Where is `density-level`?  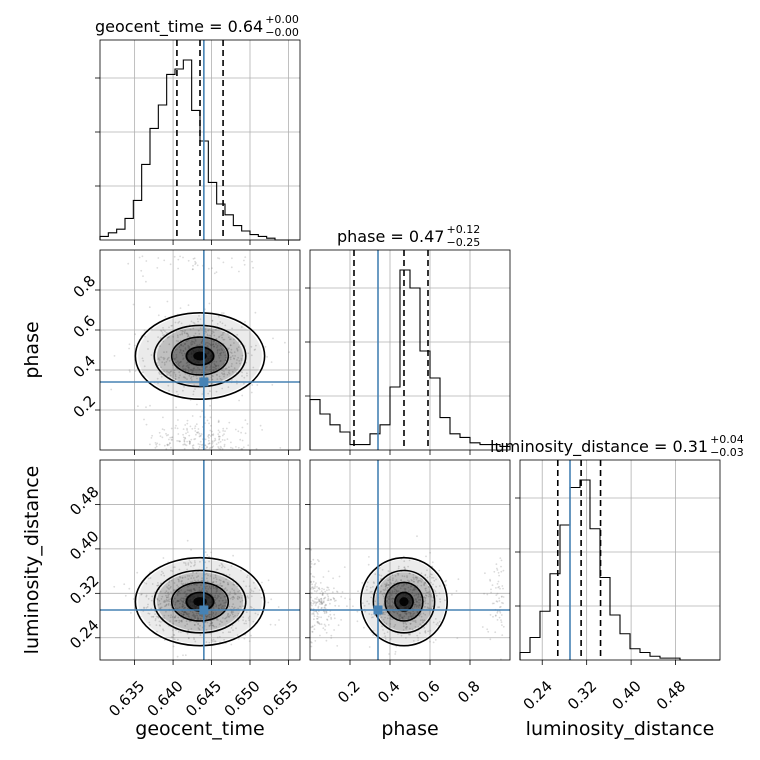 density-level is located at coordinates (200, 602).